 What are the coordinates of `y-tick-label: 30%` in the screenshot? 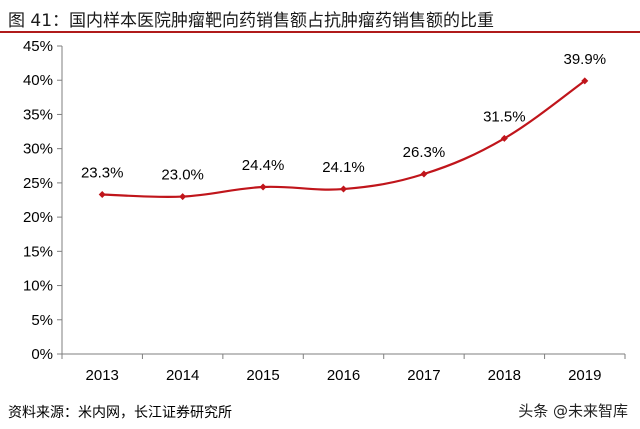 It's located at (38, 149).